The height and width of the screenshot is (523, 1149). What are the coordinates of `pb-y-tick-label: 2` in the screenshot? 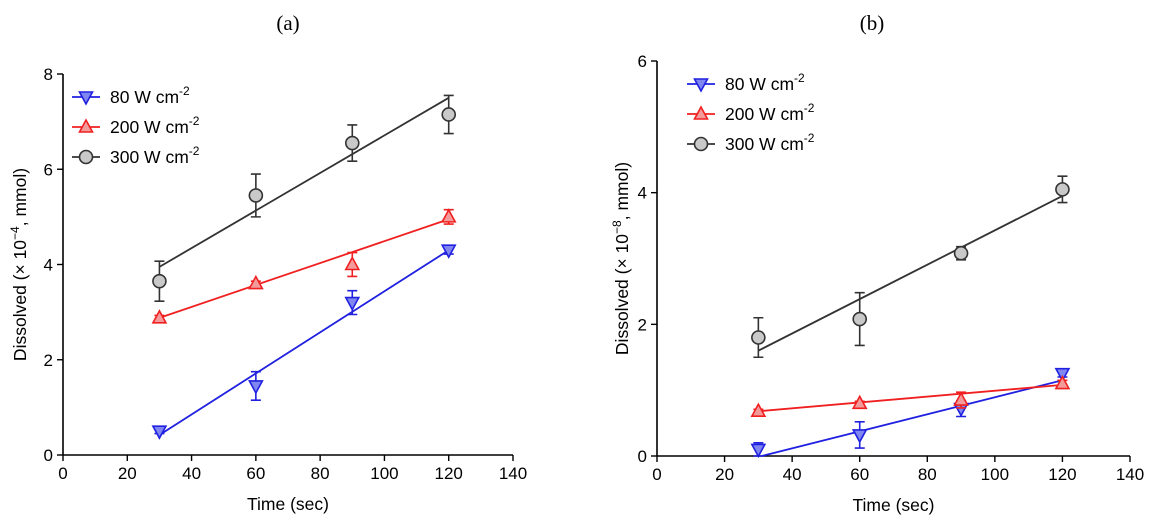 It's located at (642, 324).